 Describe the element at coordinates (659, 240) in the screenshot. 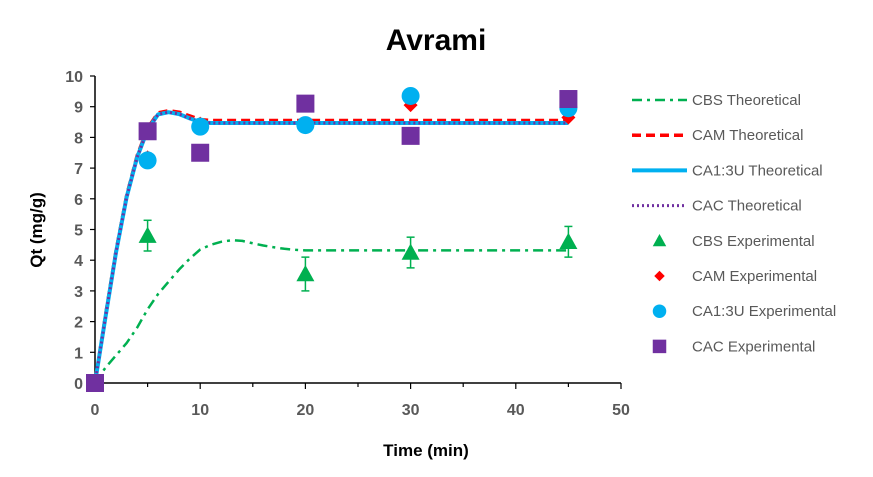

I see `legend-swatch-cbs-experimental` at that location.